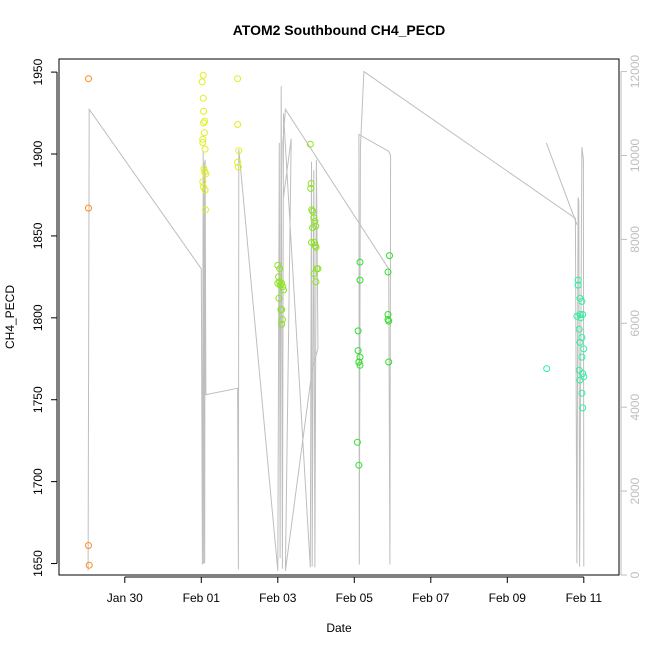  Describe the element at coordinates (38, 563) in the screenshot. I see `y-tick-label: 1650` at that location.